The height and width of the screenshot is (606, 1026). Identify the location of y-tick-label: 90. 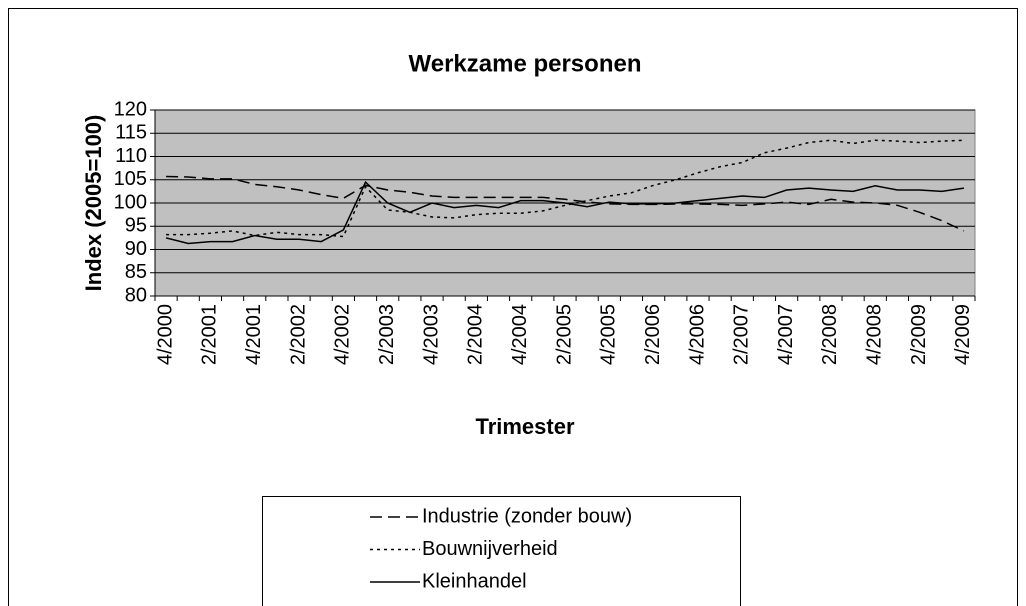
(136, 249).